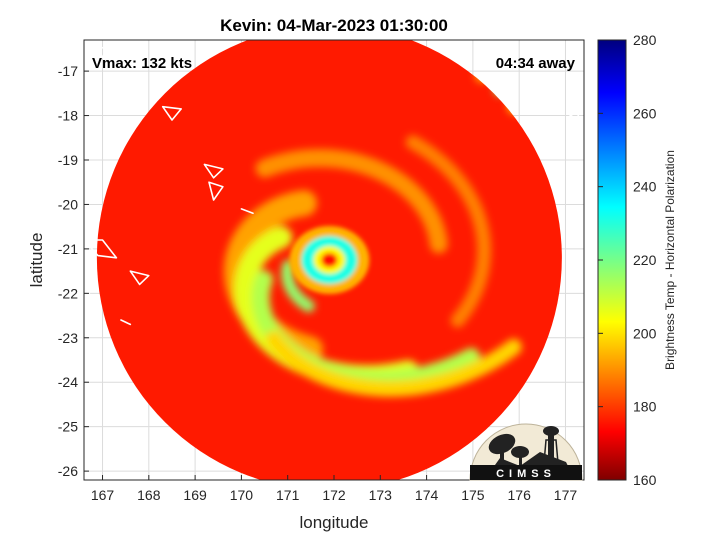 This screenshot has height=540, width=720. I want to click on y-tick-label: -25, so click(68, 427).